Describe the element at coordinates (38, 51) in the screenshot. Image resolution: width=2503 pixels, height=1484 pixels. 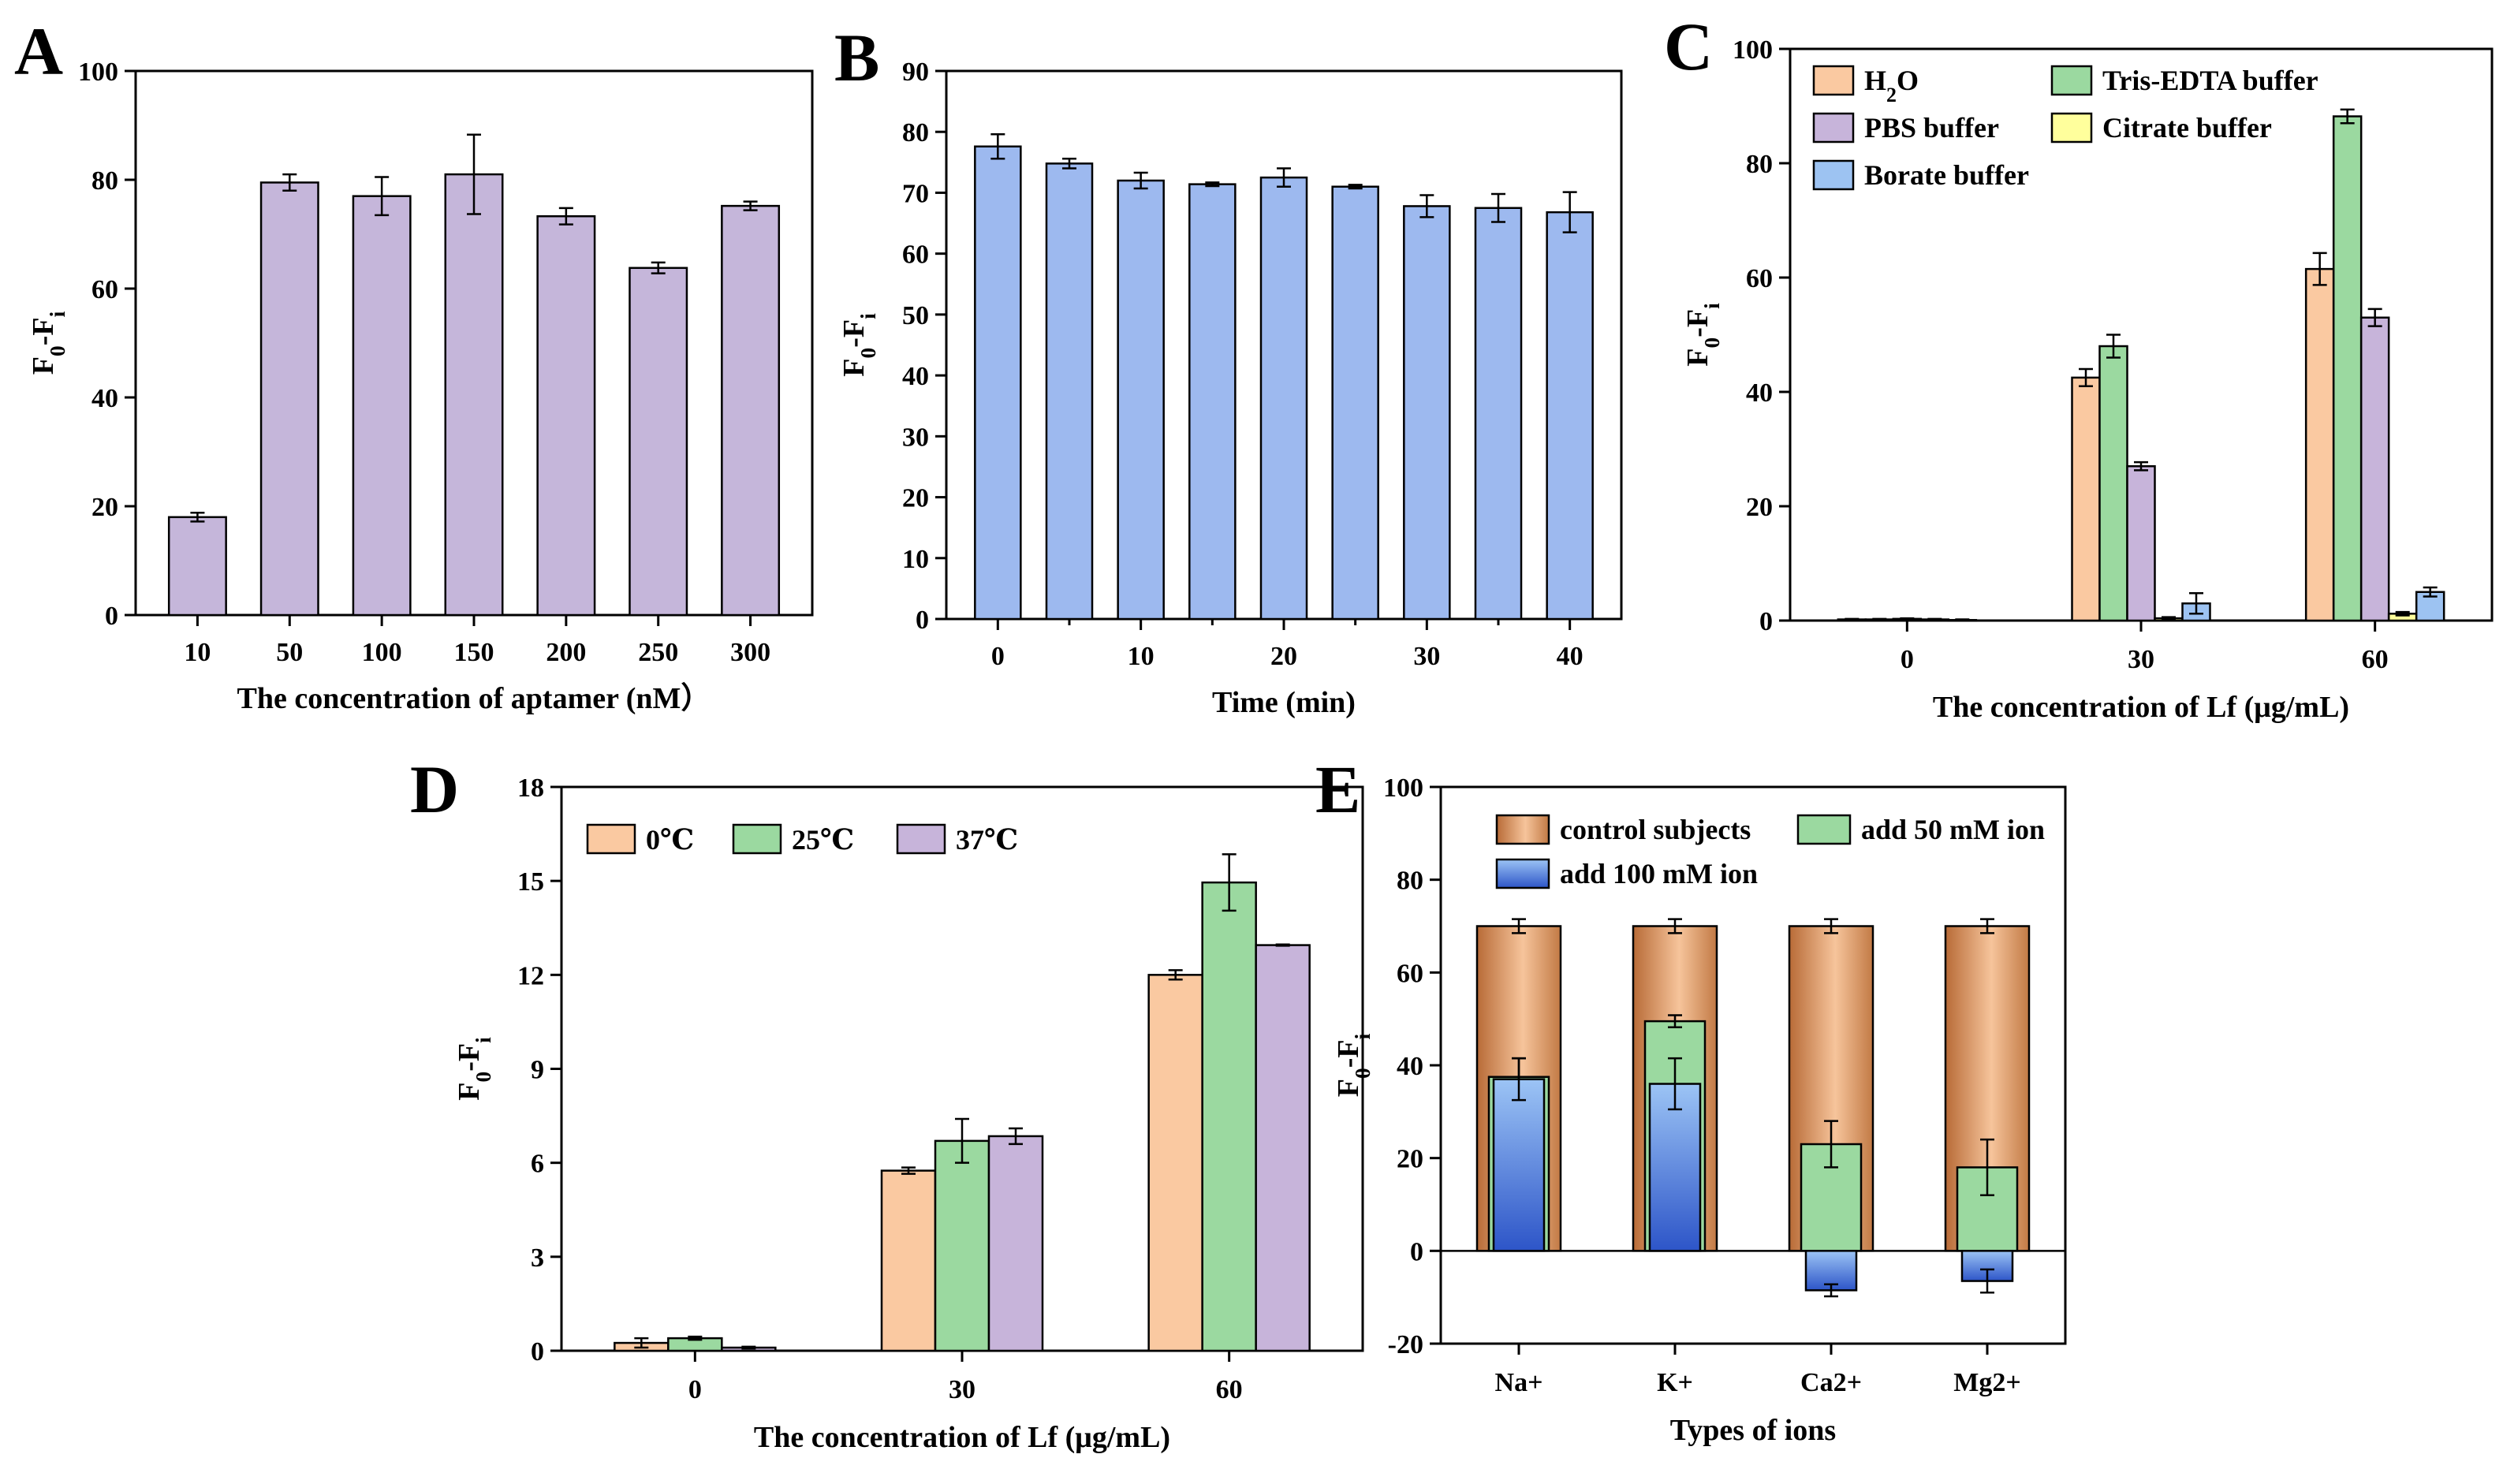
I see `panel-label-A: A` at that location.